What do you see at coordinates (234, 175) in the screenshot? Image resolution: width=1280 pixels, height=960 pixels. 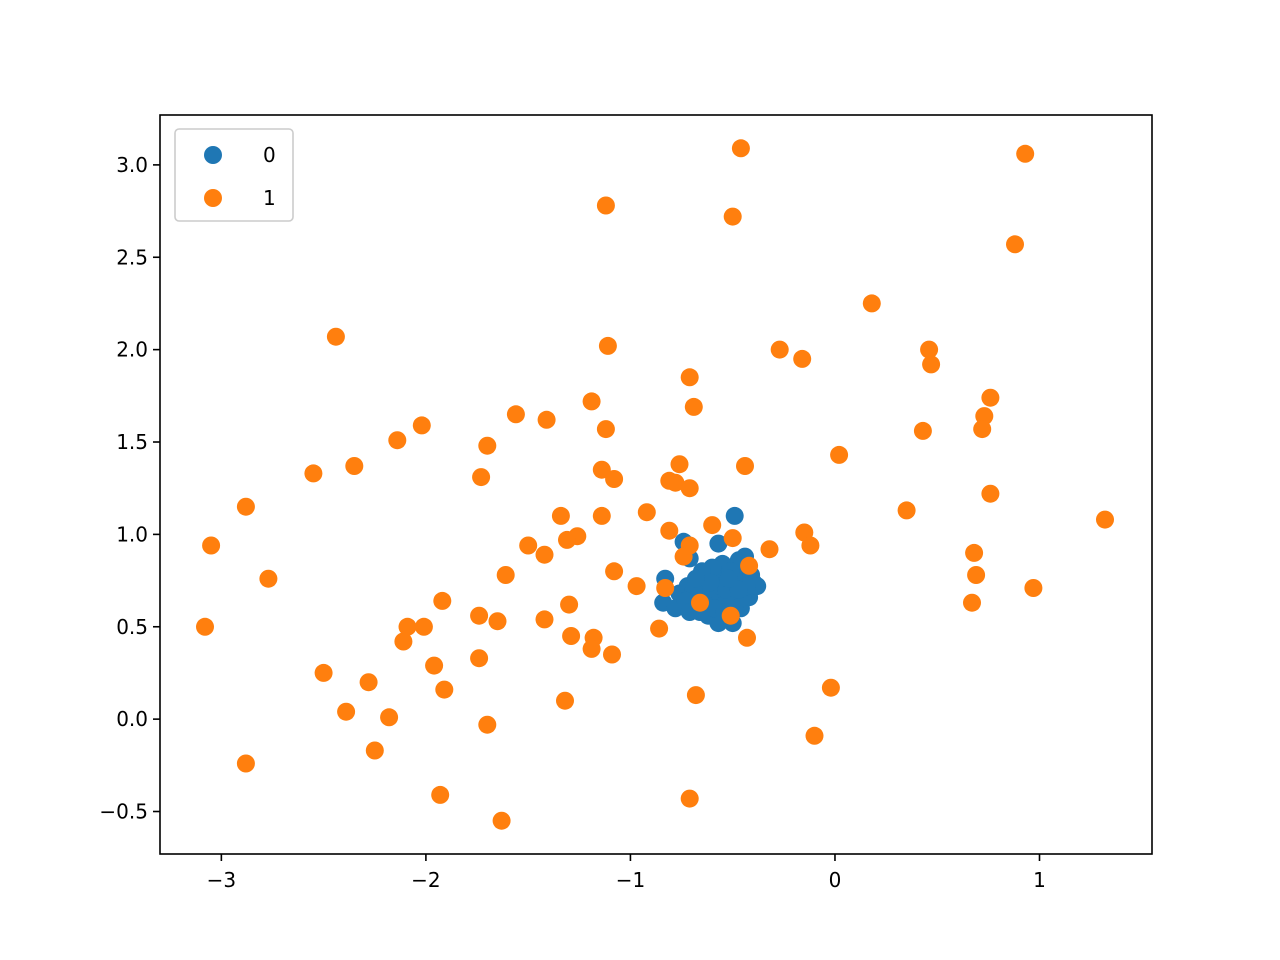 I see `legend: 01` at bounding box center [234, 175].